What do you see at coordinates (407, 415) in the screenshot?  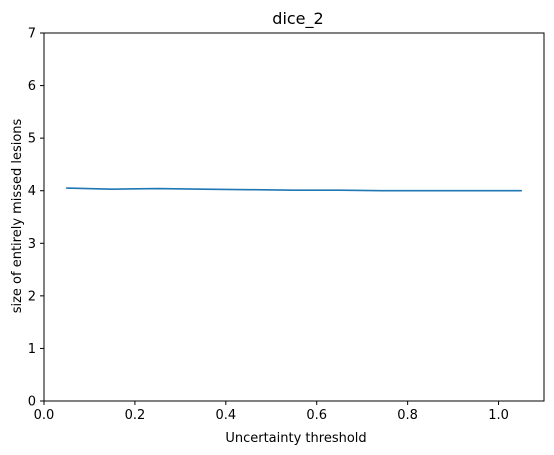 I see `x-tick-label: 0.8` at bounding box center [407, 415].